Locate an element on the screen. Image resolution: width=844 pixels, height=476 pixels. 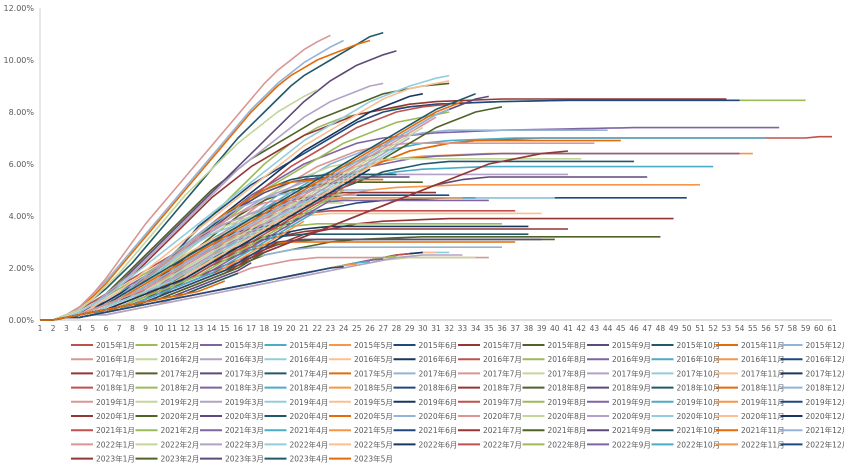
x-tick-label: 40 is located at coordinates (555, 328).